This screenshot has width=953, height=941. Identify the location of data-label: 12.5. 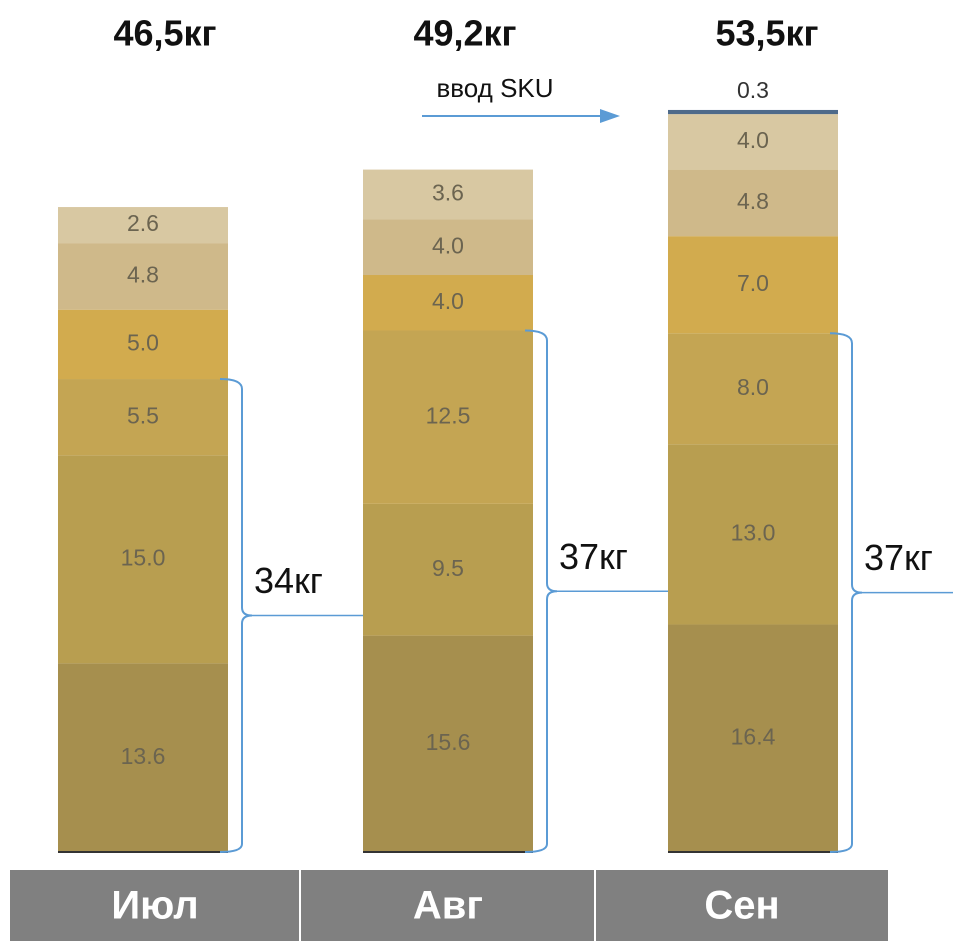
(448, 415).